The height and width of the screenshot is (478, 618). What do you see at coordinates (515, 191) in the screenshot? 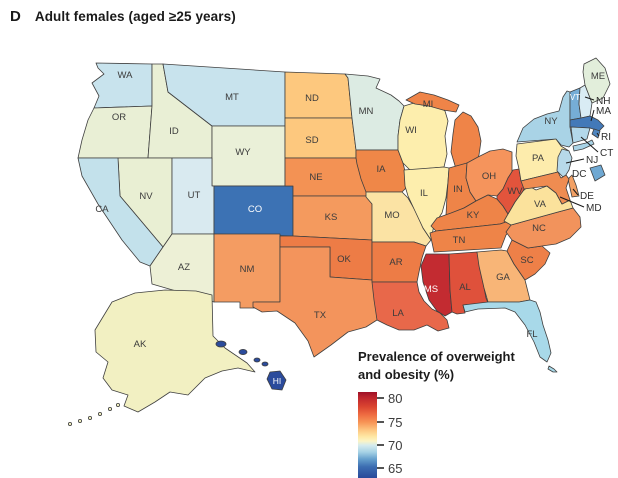
I see `state-label-WV: WV` at bounding box center [515, 191].